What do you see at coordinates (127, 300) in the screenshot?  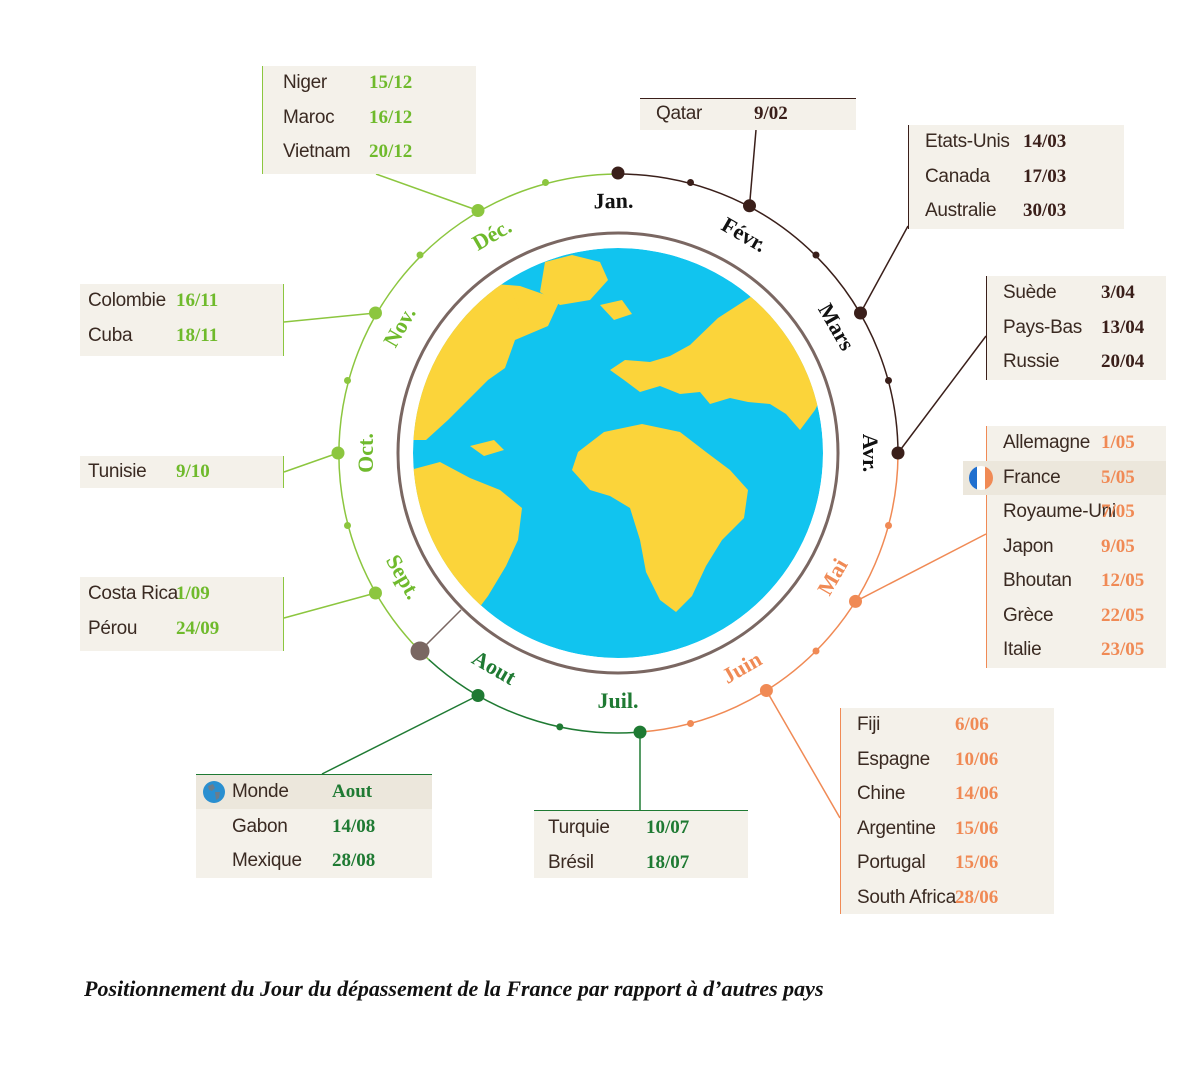 I see `country-name: Colombie` at bounding box center [127, 300].